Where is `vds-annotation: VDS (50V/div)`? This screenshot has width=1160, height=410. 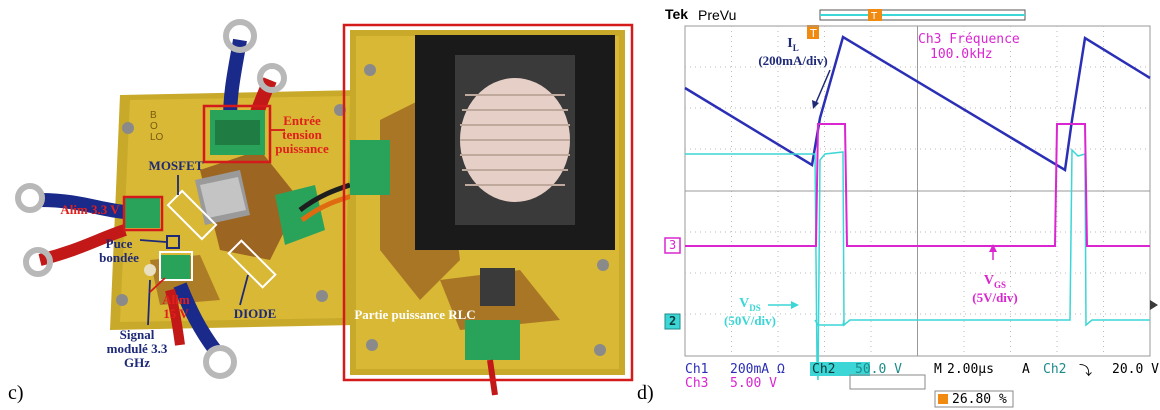 vds-annotation: VDS (50V/div) is located at coordinates (750, 312).